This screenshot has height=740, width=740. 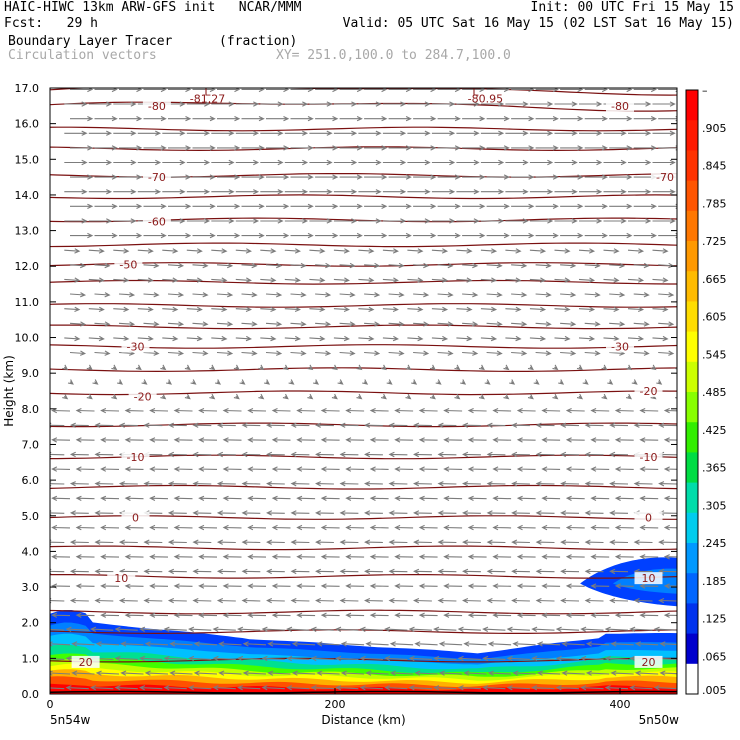 What do you see at coordinates (121, 578) in the screenshot?
I see `contour-label-8-0: 10` at bounding box center [121, 578].